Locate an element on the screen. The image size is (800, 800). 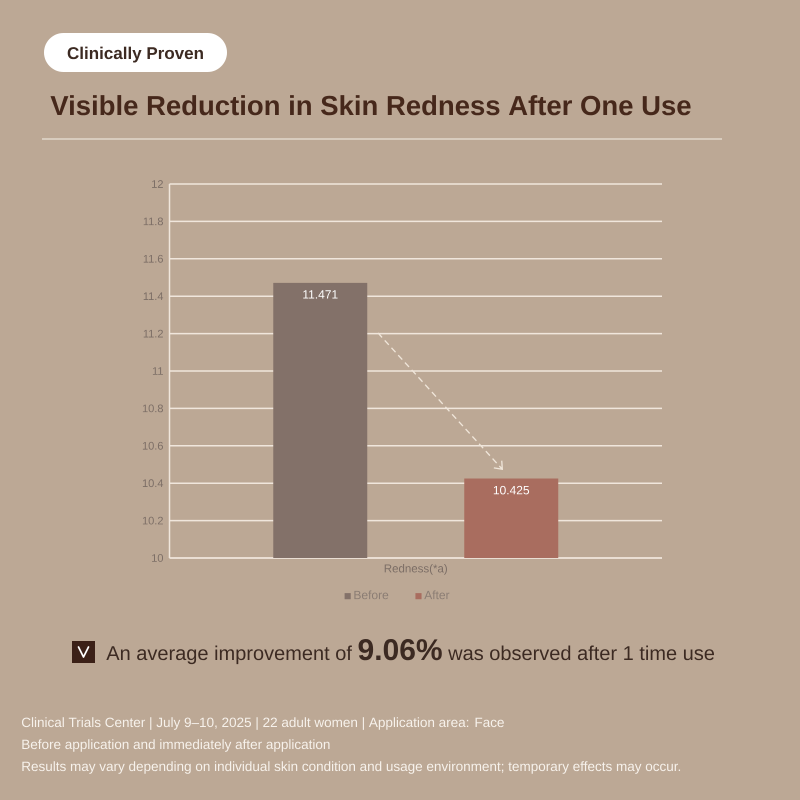
text: Clinically Proven is located at coordinates (135, 54).